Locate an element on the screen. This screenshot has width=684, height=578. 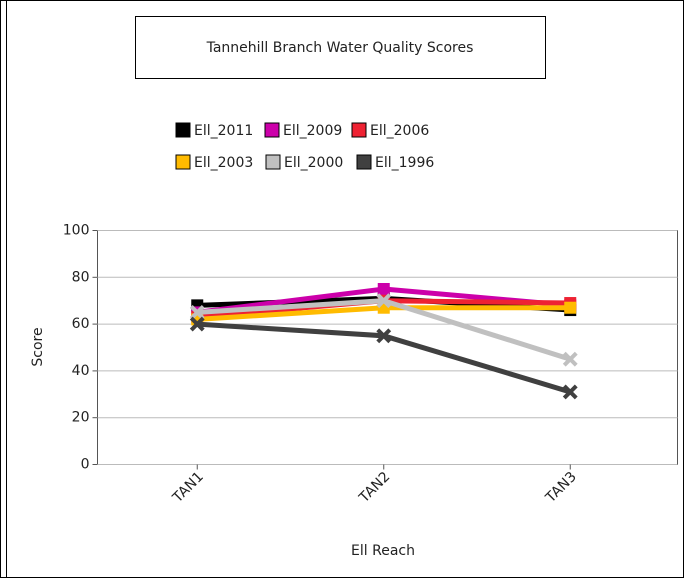
title-box is located at coordinates (340, 47).